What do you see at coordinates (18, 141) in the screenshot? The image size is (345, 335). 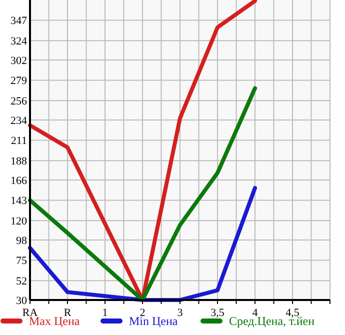 I see `y-tick-label: 211` at bounding box center [18, 141].